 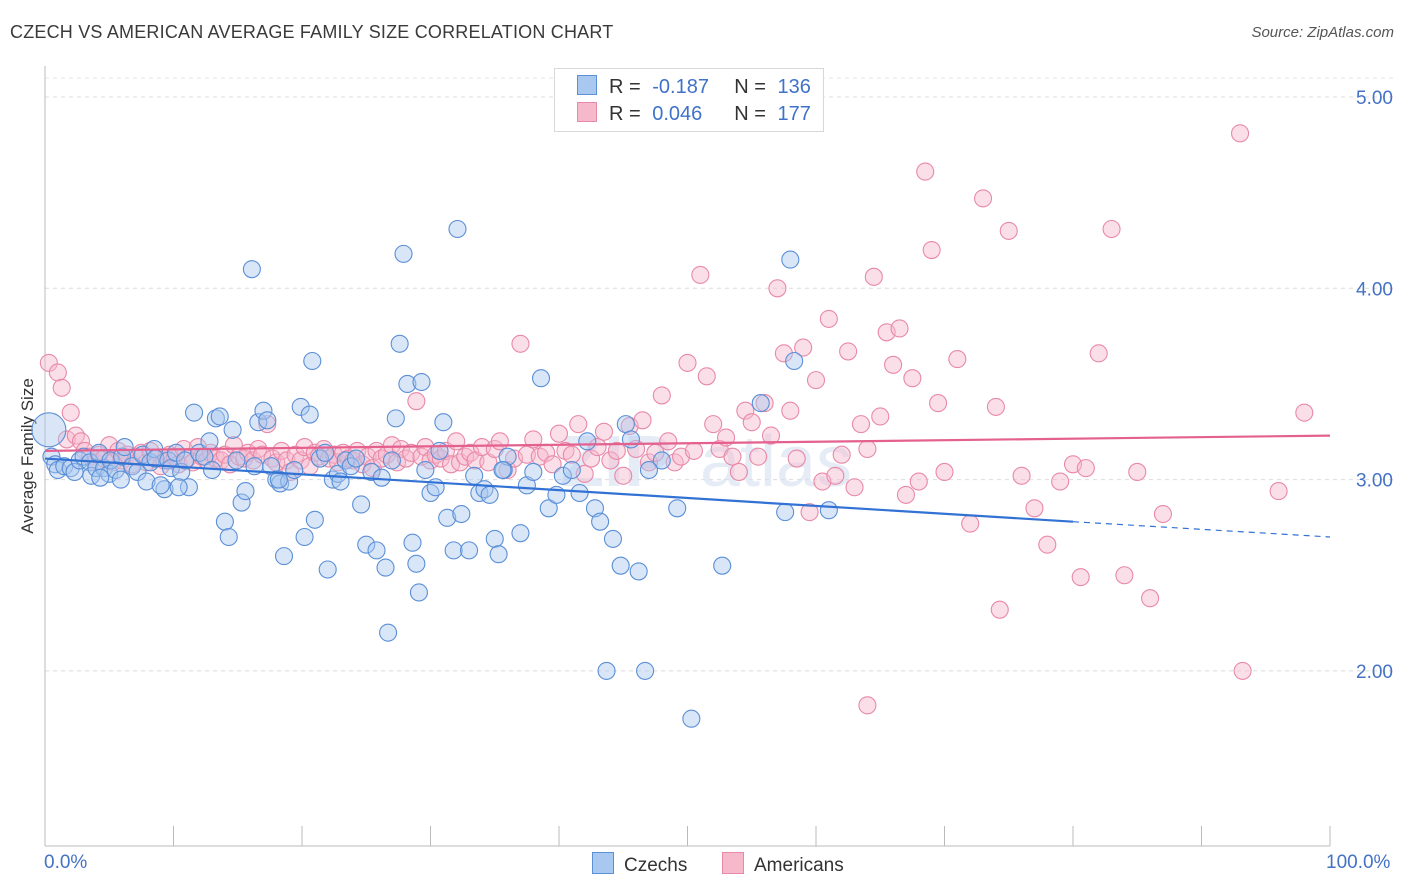 What do you see at coordinates (1358, 862) in the screenshot?
I see `x-max-label: 100.0%` at bounding box center [1358, 862].